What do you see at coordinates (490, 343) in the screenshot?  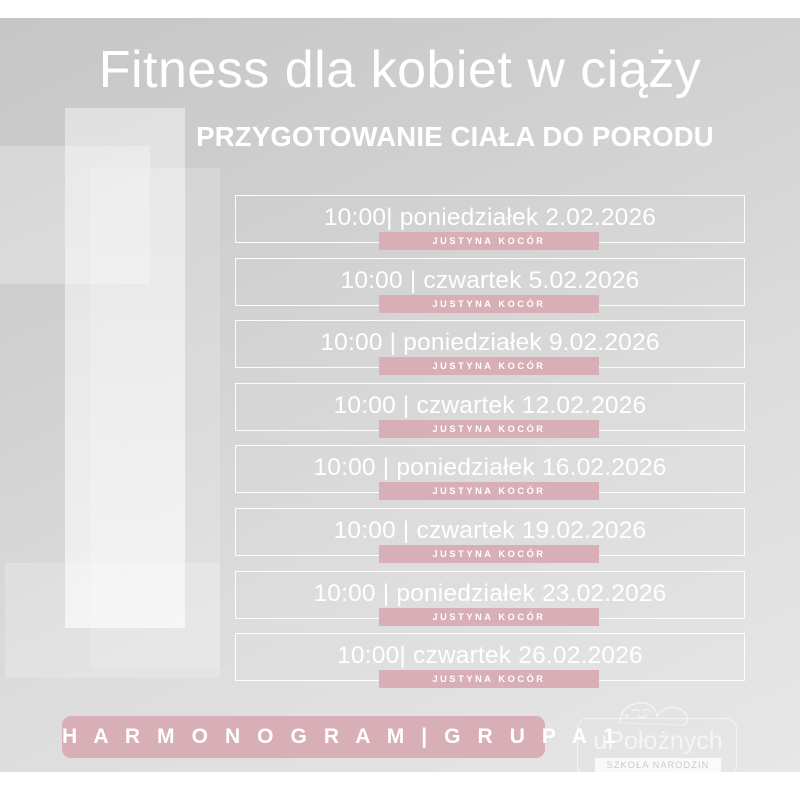 I see `session-line: 10:00 | poniedziałek 9.02.2026` at bounding box center [490, 343].